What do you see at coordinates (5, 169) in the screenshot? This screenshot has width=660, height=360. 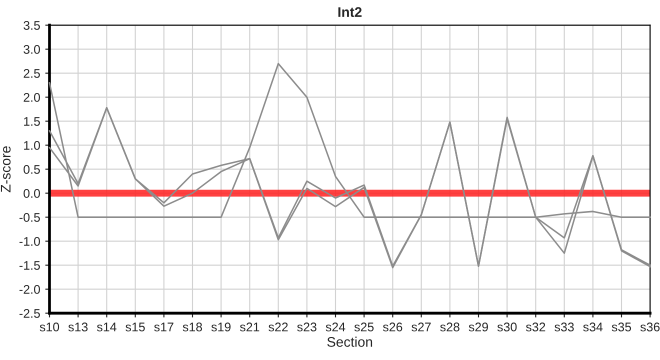 I see `y-axis-title: Z-score` at bounding box center [5, 169].